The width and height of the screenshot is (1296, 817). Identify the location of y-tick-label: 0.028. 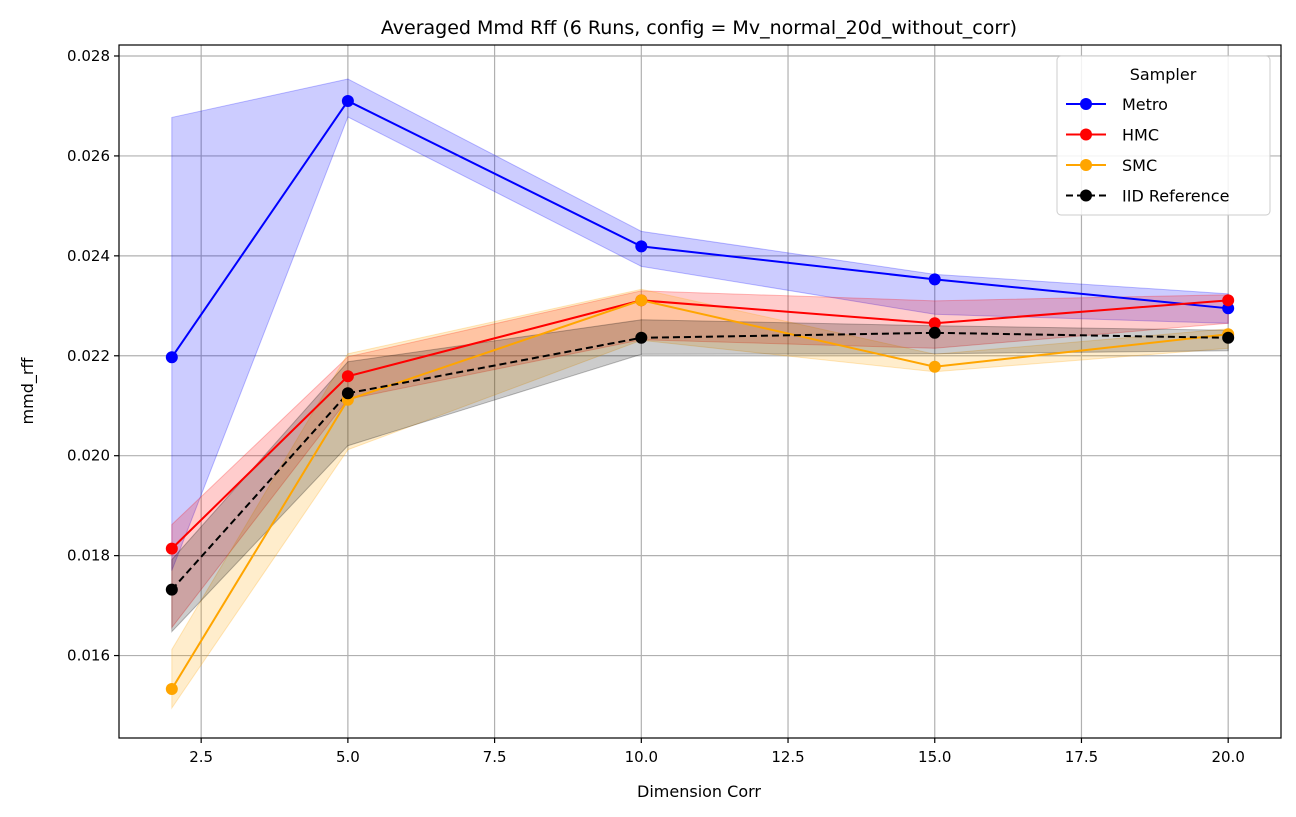
(88, 56).